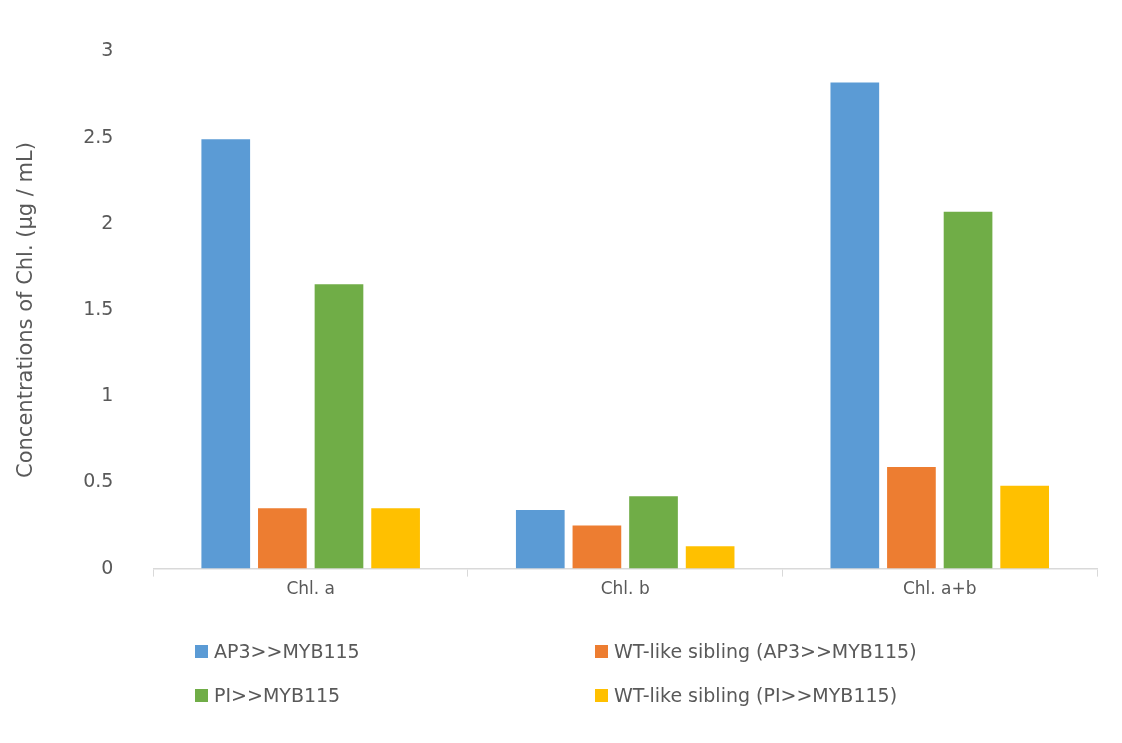 This screenshot has width=1122, height=743. I want to click on y-tick-label: 3, so click(107, 49).